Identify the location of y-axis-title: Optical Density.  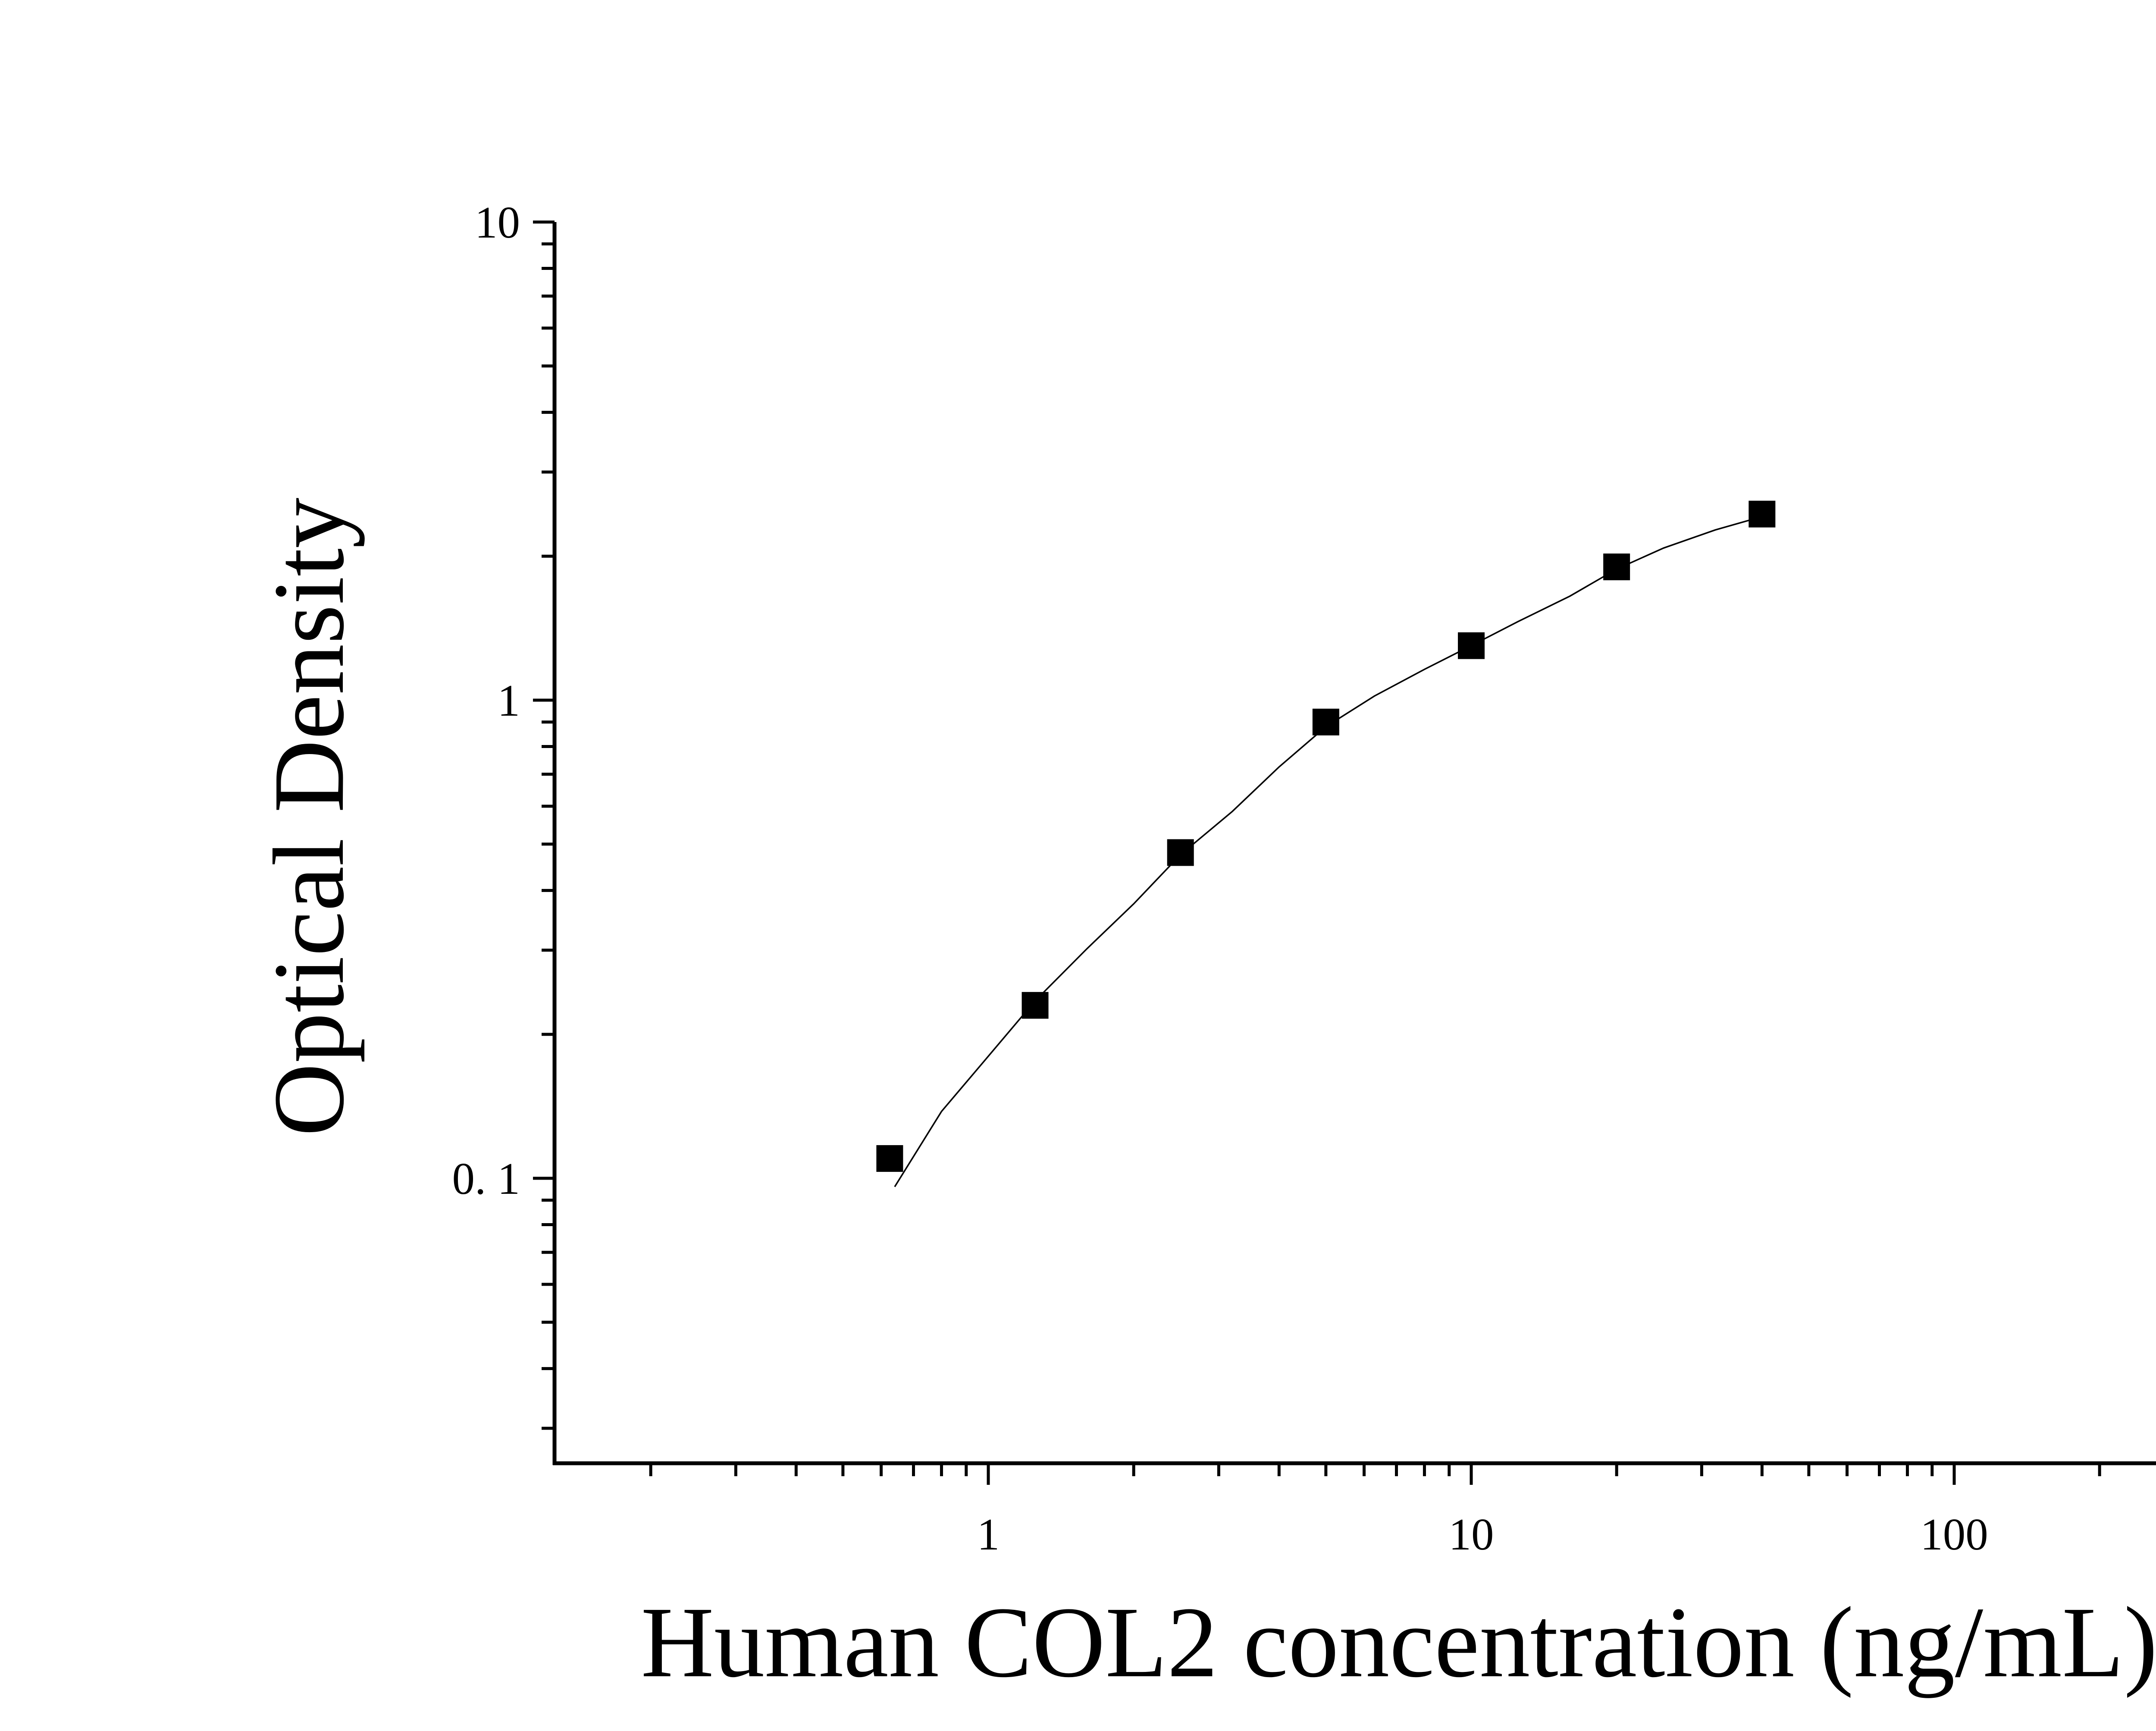
(309, 817).